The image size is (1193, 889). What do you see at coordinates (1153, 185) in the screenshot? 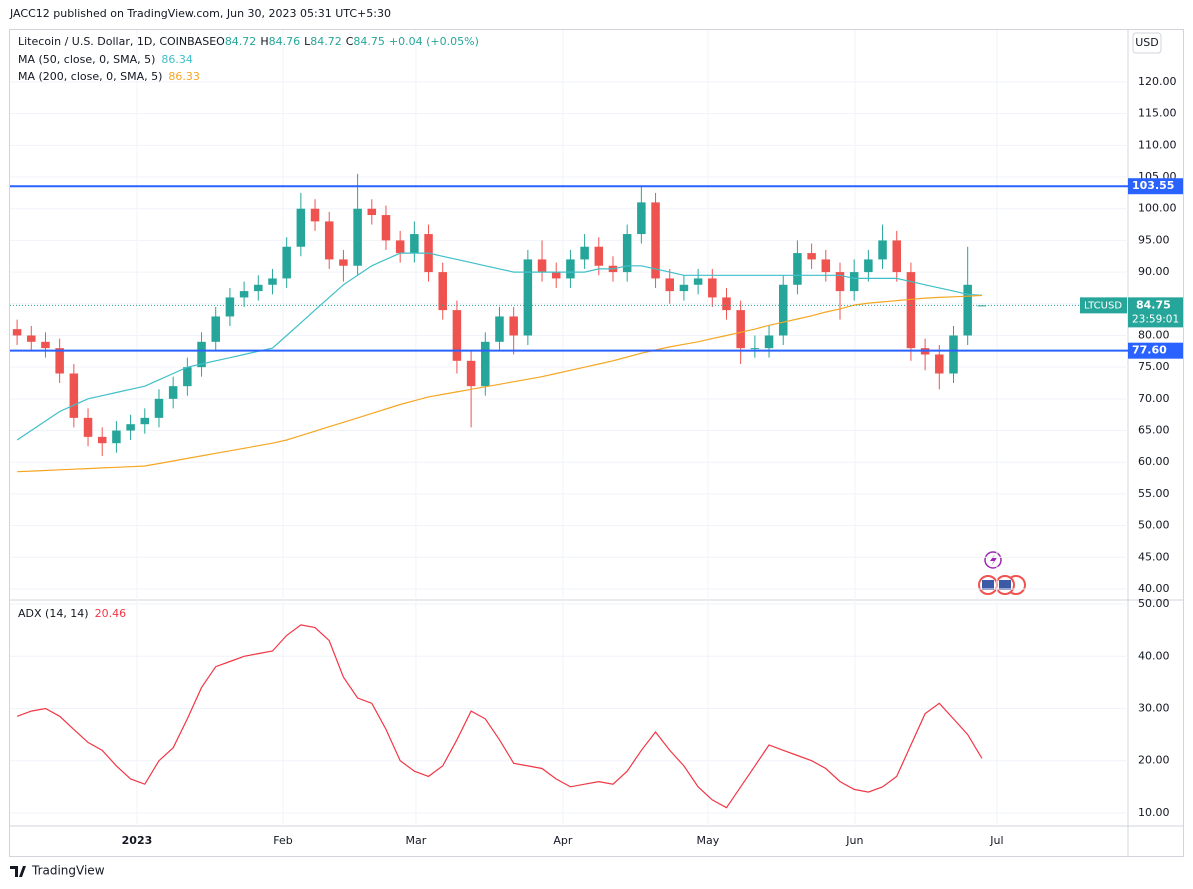
I see `price-tag-label: 103.55` at bounding box center [1153, 185].